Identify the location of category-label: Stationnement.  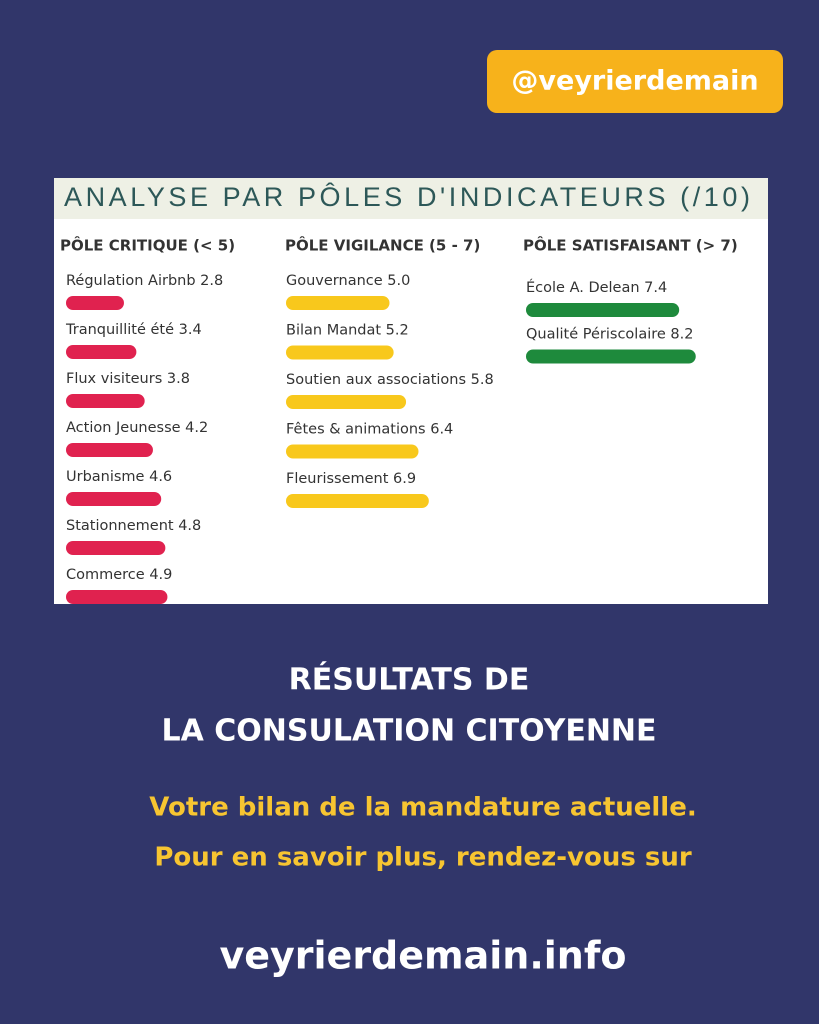
(120, 526).